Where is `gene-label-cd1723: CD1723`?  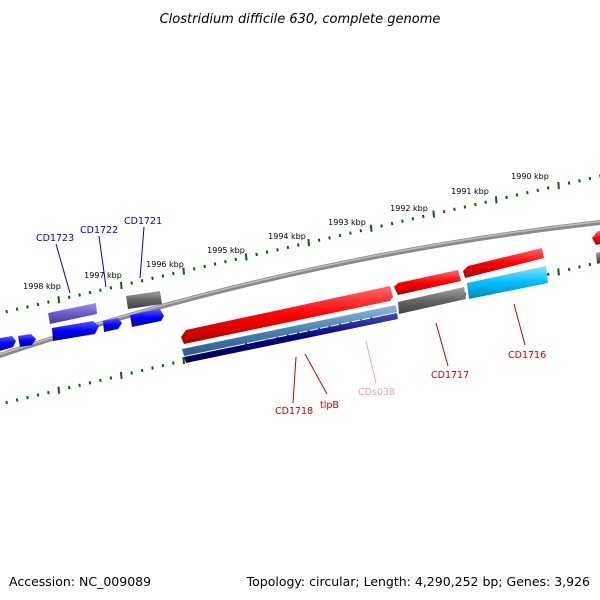
gene-label-cd1723: CD1723 is located at coordinates (55, 238).